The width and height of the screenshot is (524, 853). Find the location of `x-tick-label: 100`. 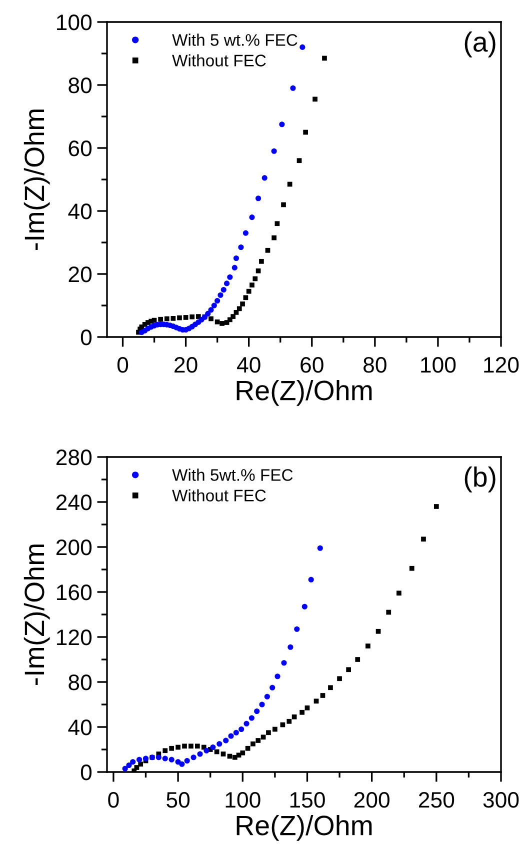

x-tick-label: 100 is located at coordinates (438, 365).